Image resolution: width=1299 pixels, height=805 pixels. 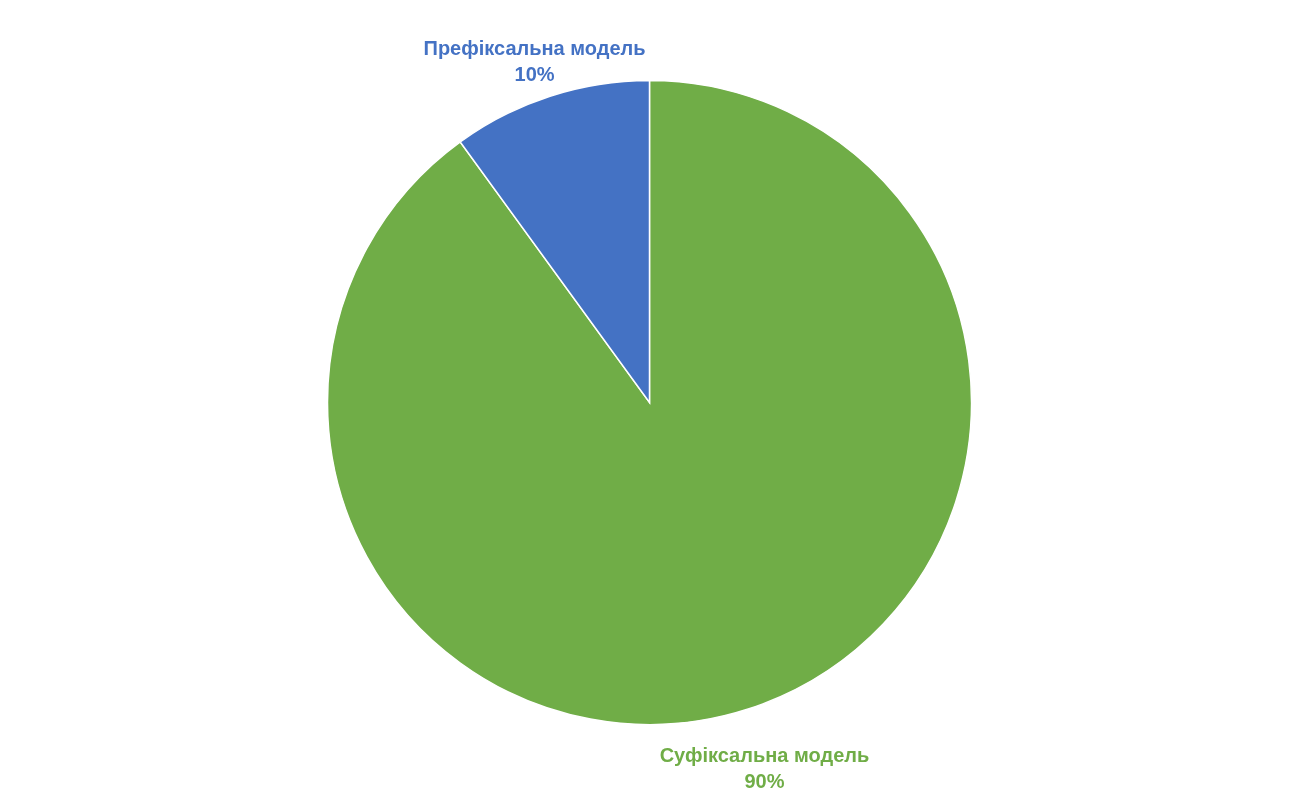 I want to click on data-label: 90%, so click(x=764, y=781).